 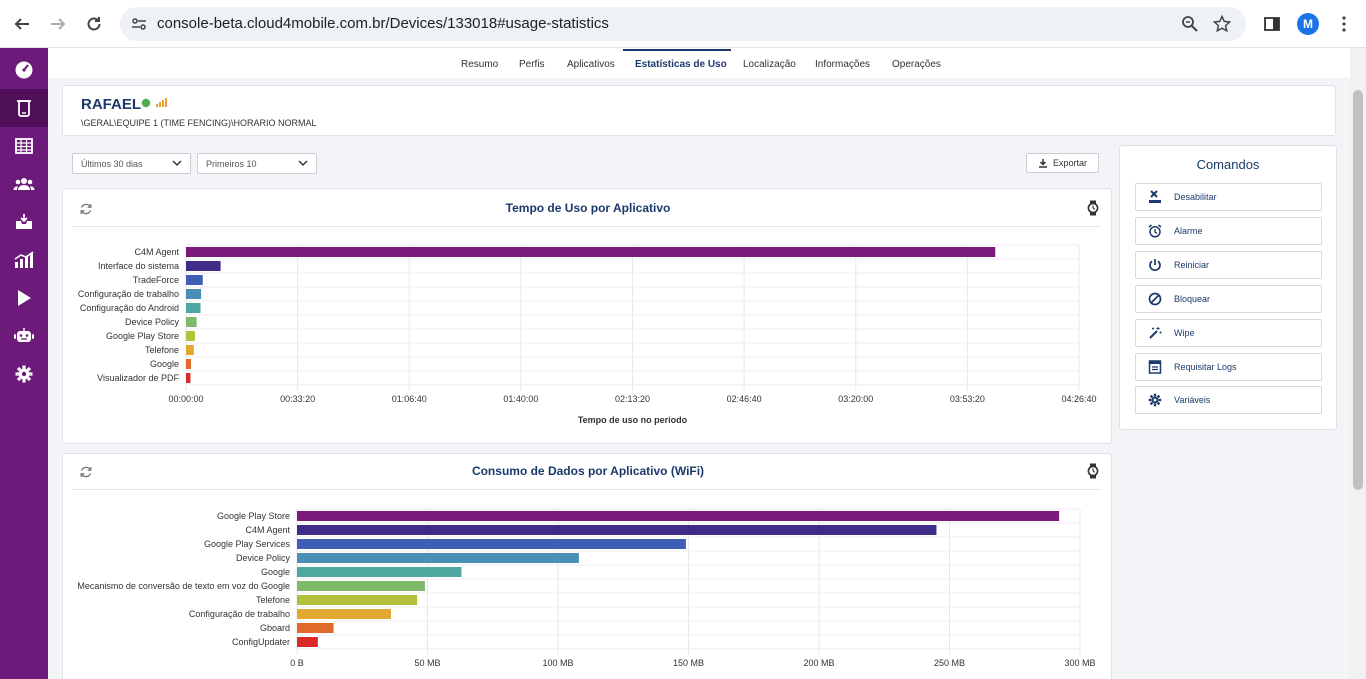 I want to click on wipe-icon, so click(x=1155, y=333).